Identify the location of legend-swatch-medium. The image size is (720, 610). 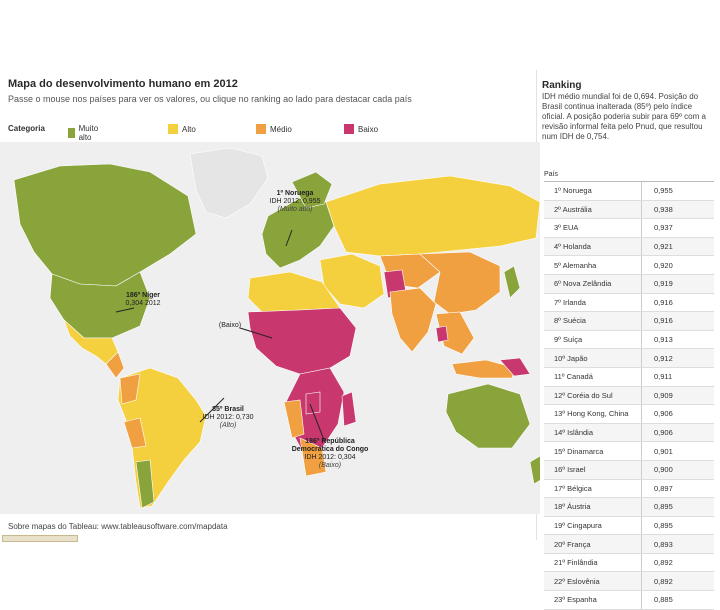
(261, 129).